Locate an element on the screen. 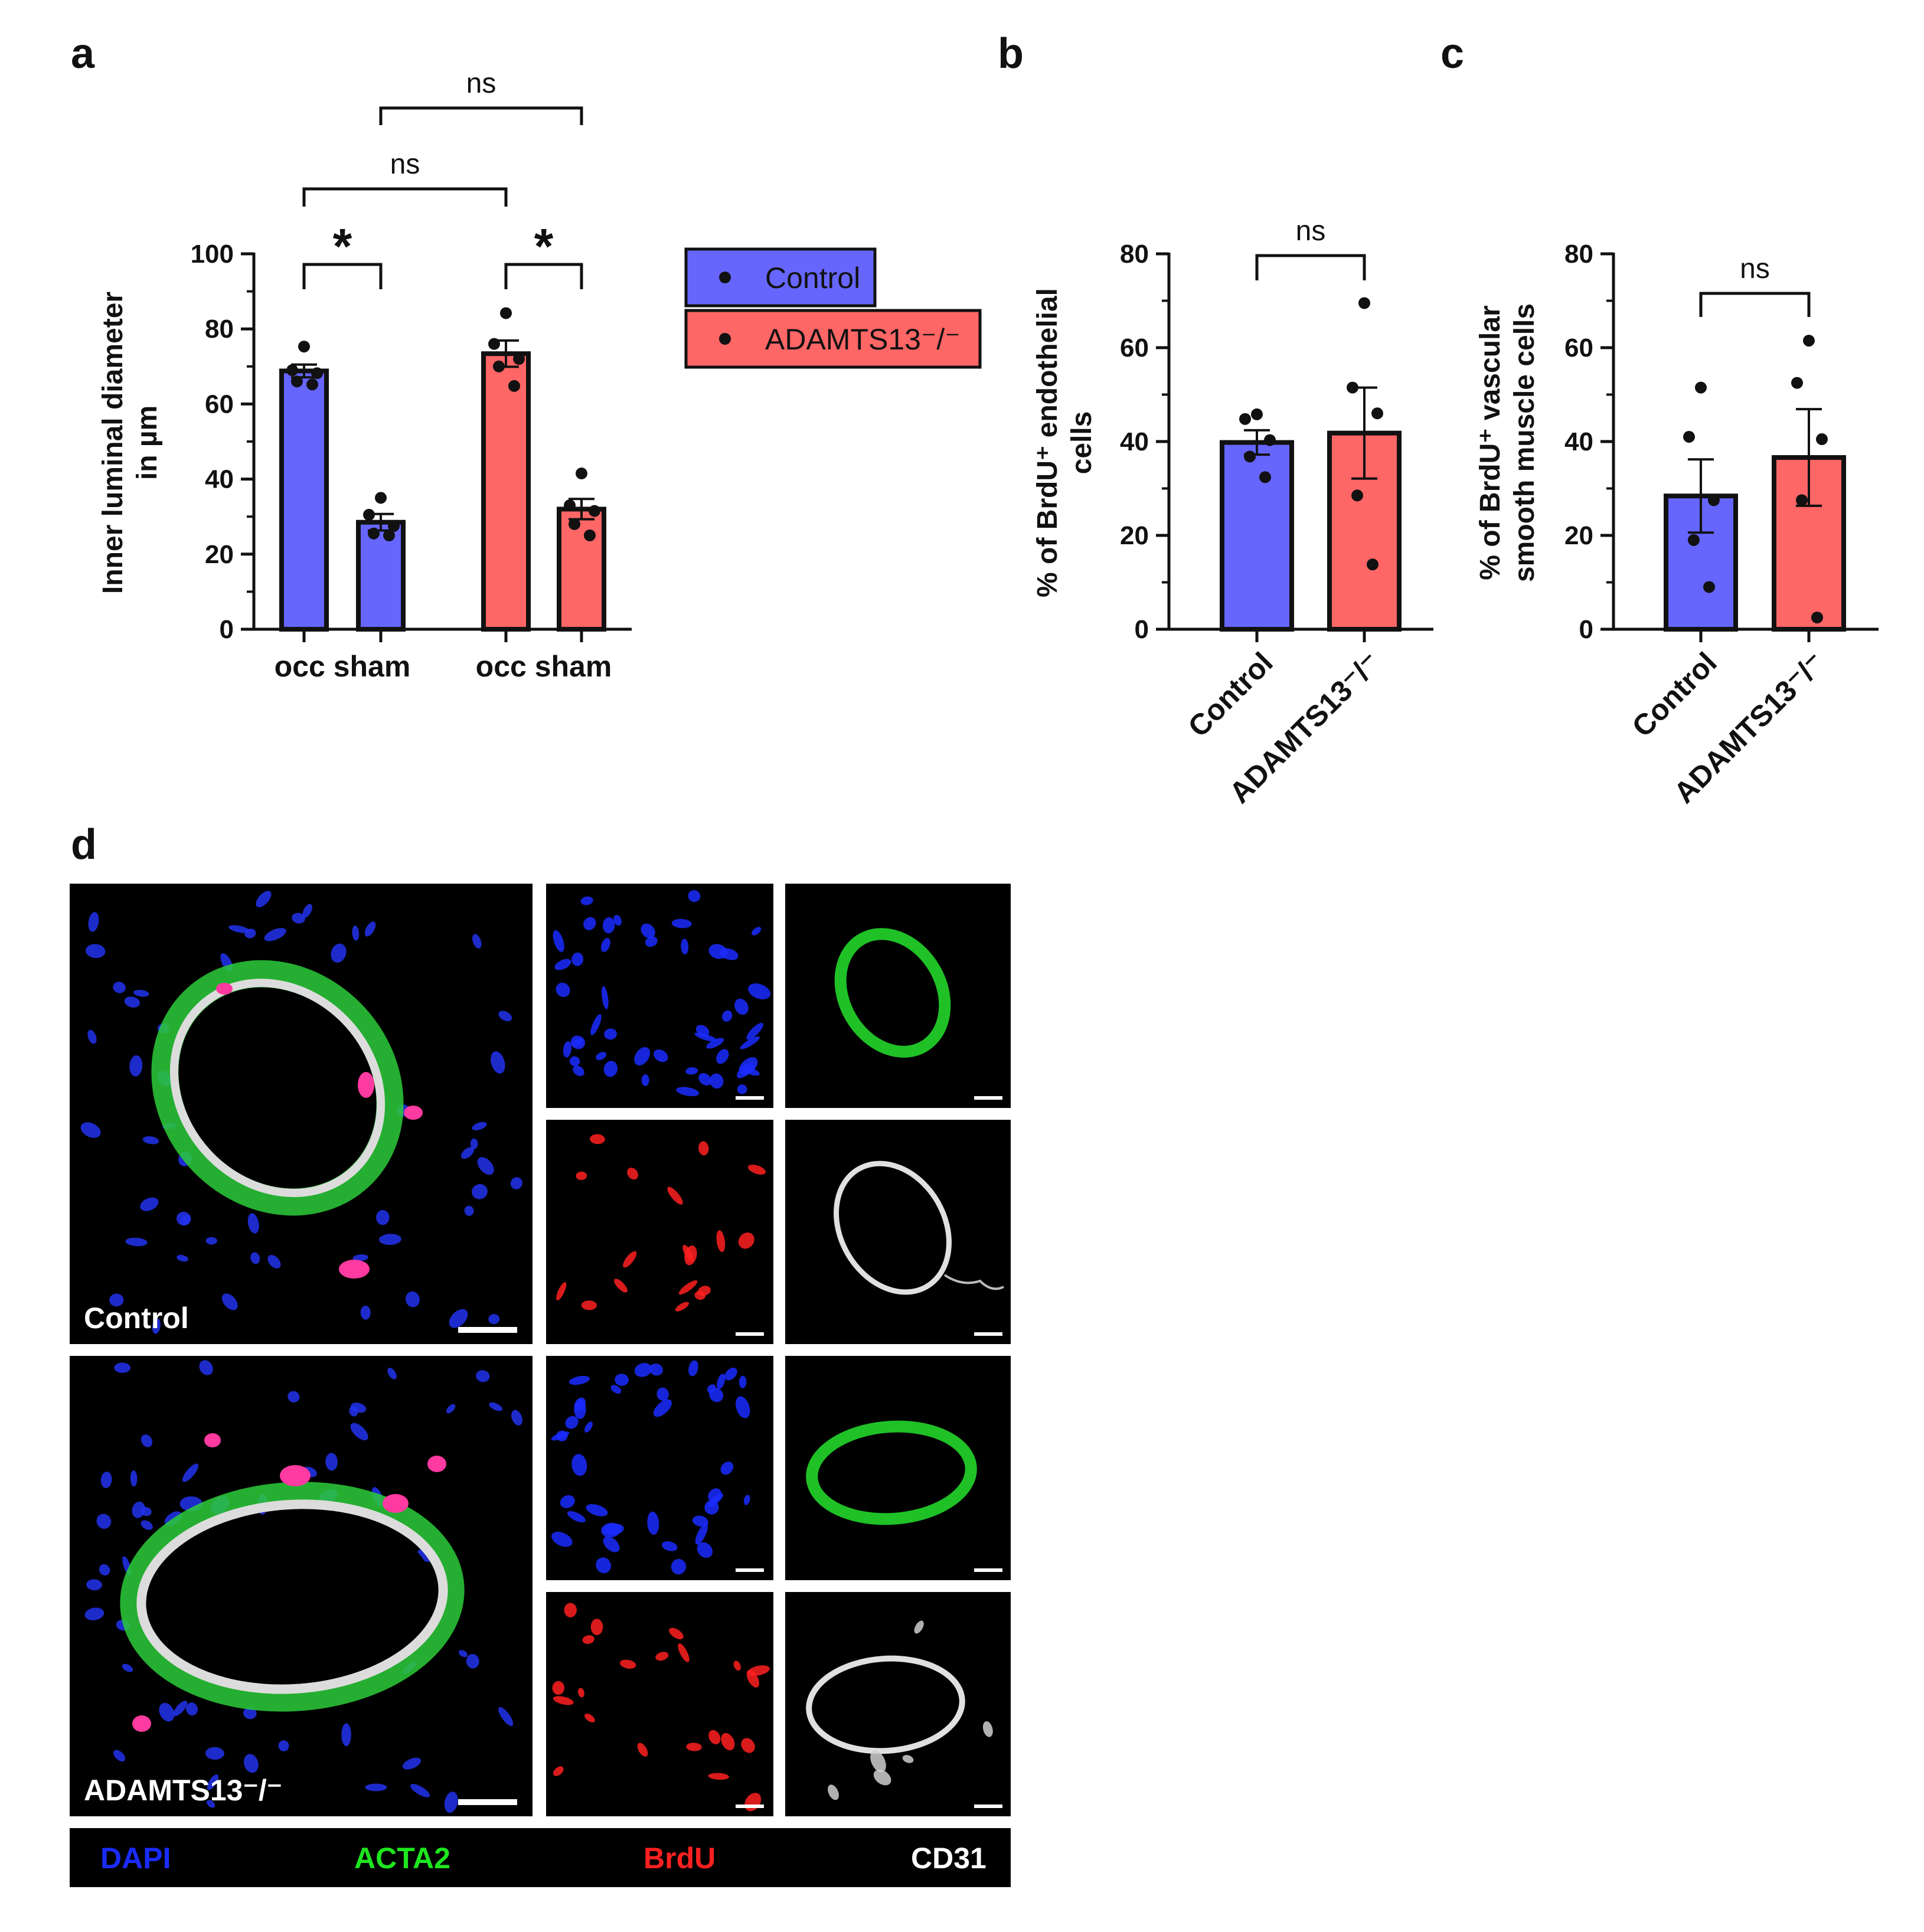  micrograph-adamts13-acta2 is located at coordinates (898, 1468).